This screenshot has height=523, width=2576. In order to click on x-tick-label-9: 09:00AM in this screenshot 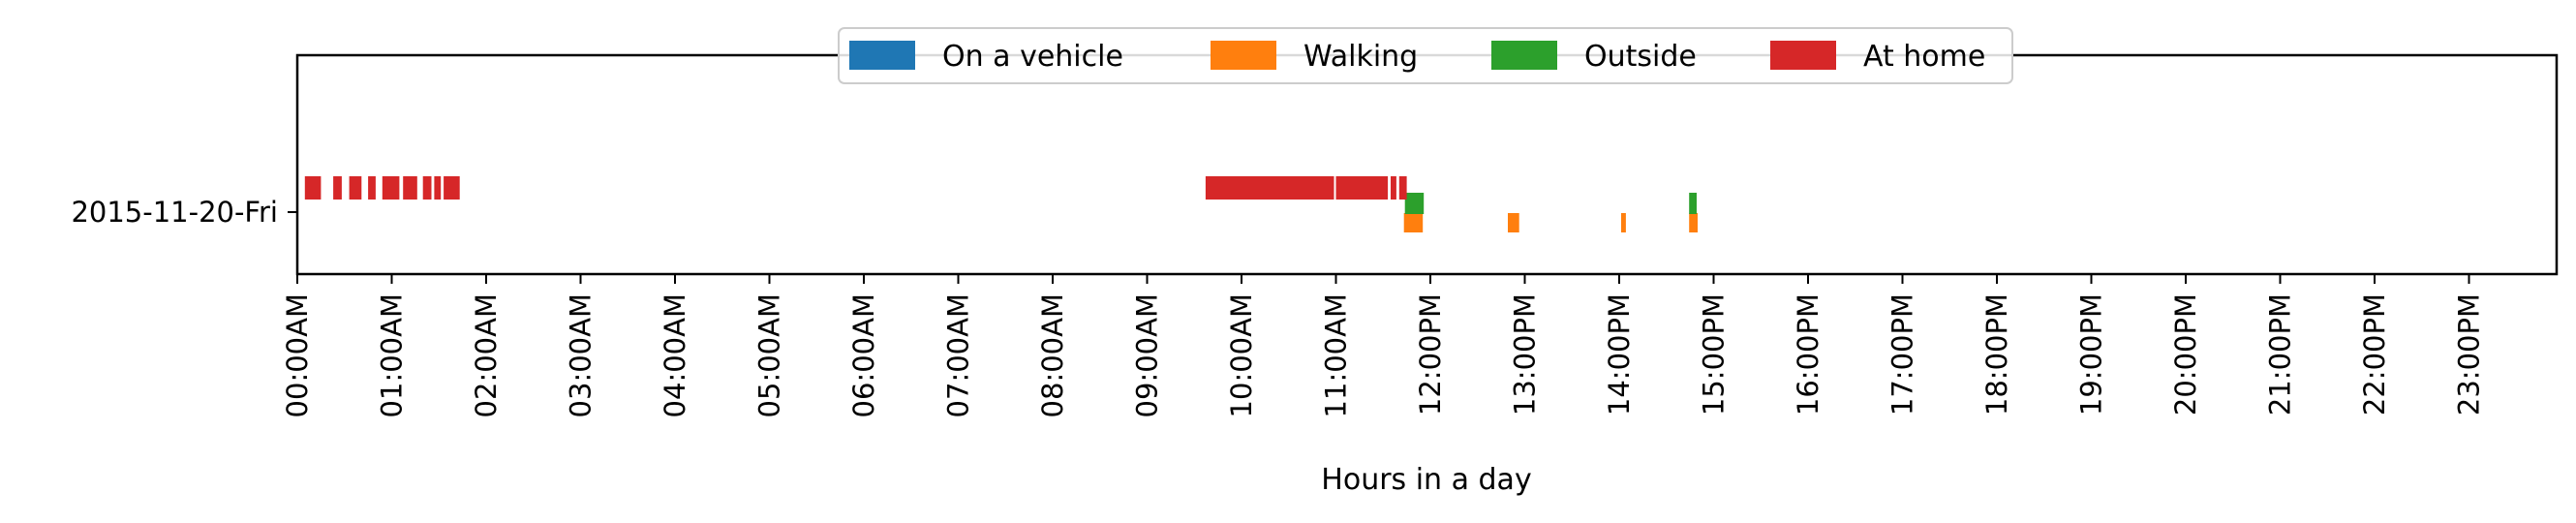, I will do `click(1147, 355)`.